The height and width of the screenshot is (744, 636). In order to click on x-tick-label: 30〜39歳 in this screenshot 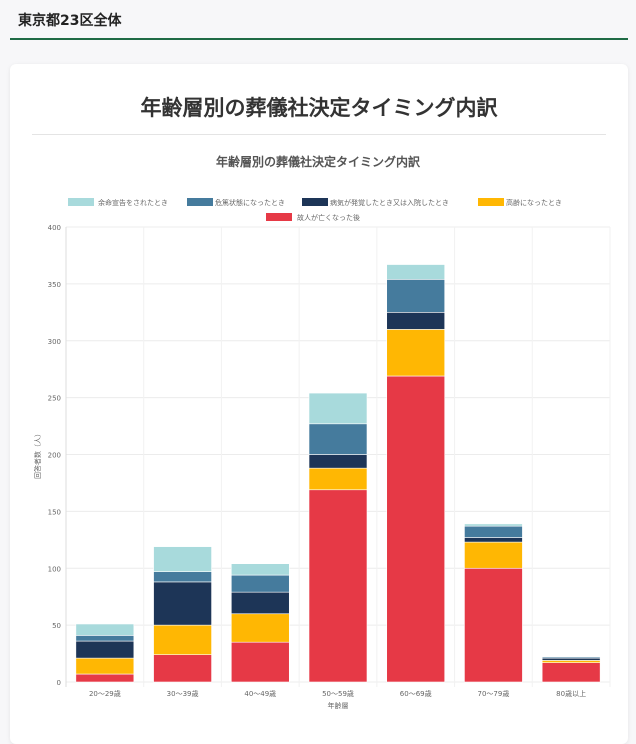, I will do `click(183, 693)`.